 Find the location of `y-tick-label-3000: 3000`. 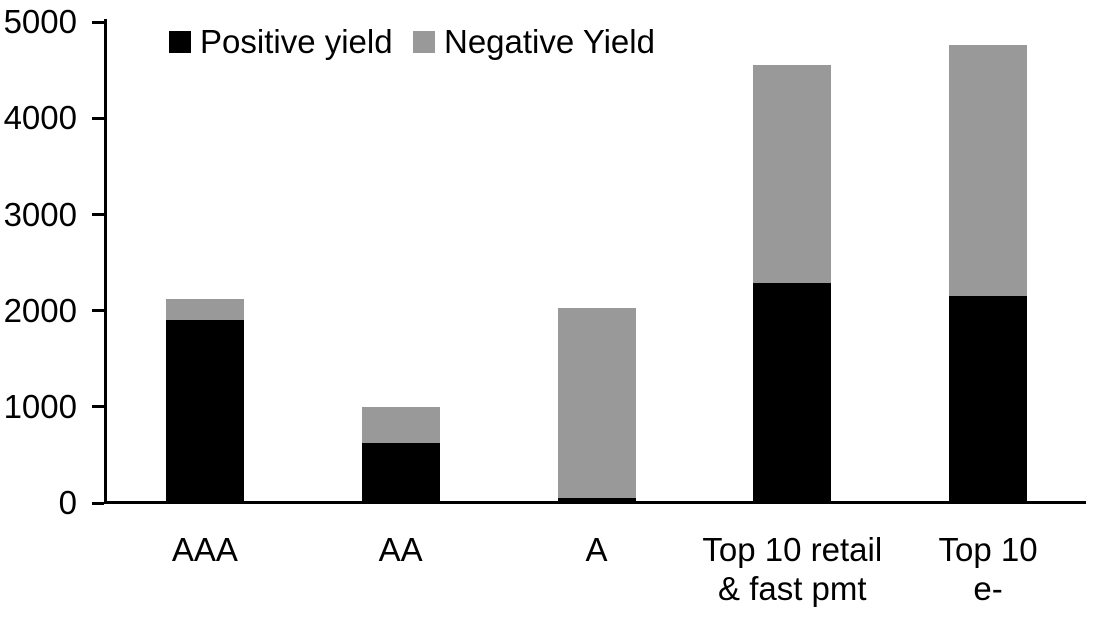

y-tick-label-3000: 3000 is located at coordinates (40, 214).